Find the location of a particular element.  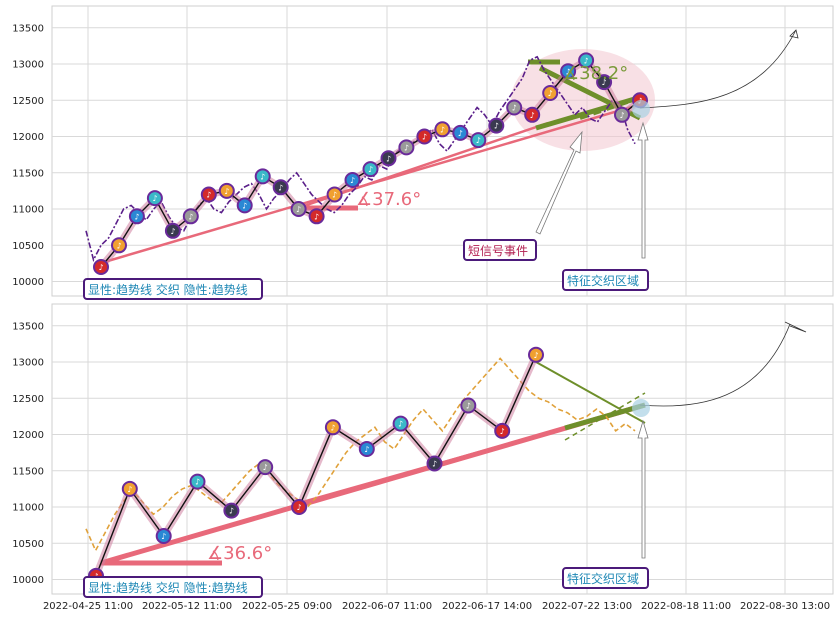

bottom-green-dashed is located at coordinates (605, 416).